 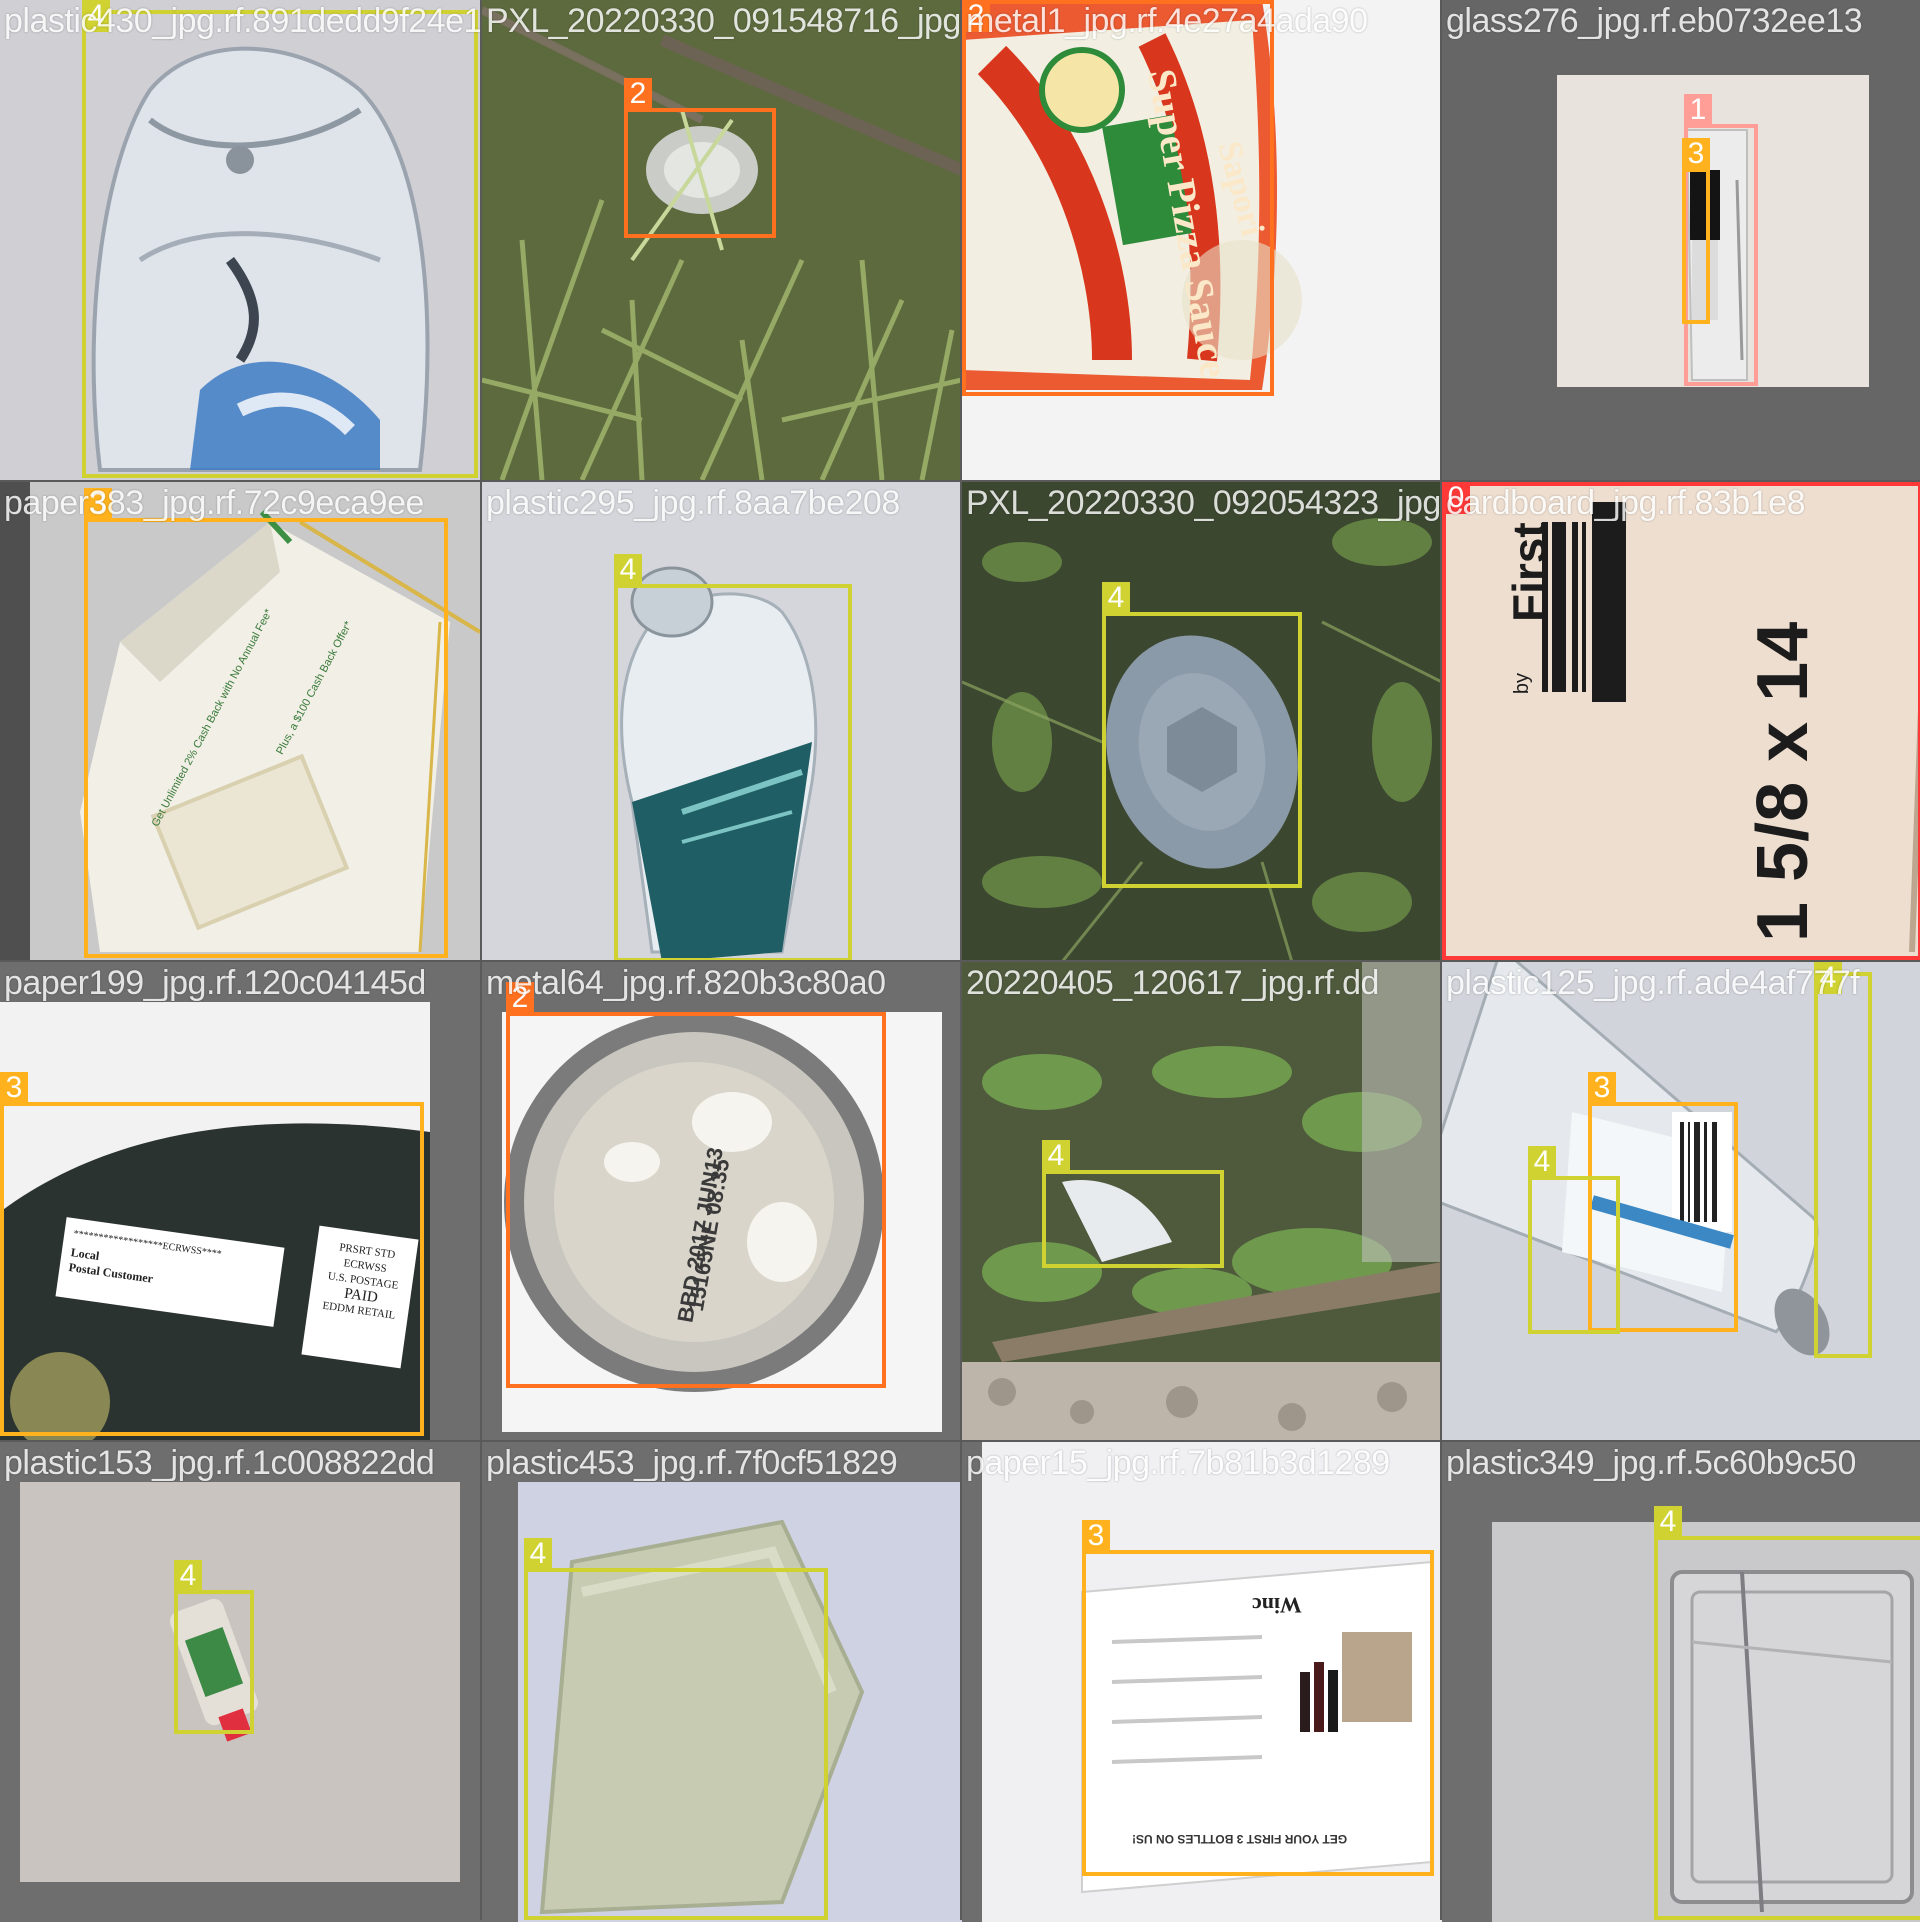 What do you see at coordinates (1167, 21) in the screenshot?
I see `image-filename: metal1_jpg.rf.4e27a4ada90` at bounding box center [1167, 21].